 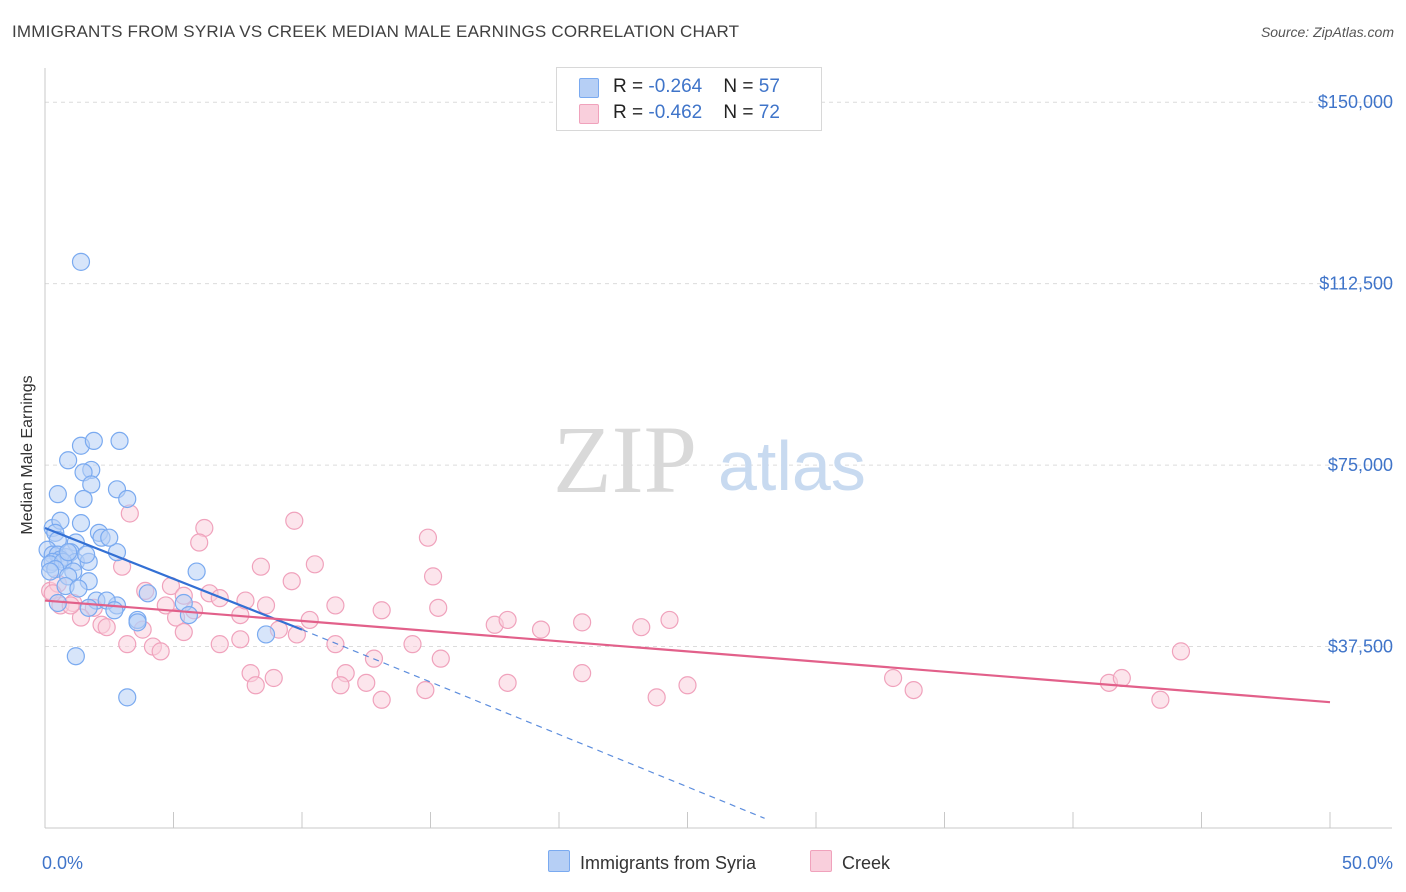 I want to click on legend-creek-label: Creek, so click(x=866, y=863).